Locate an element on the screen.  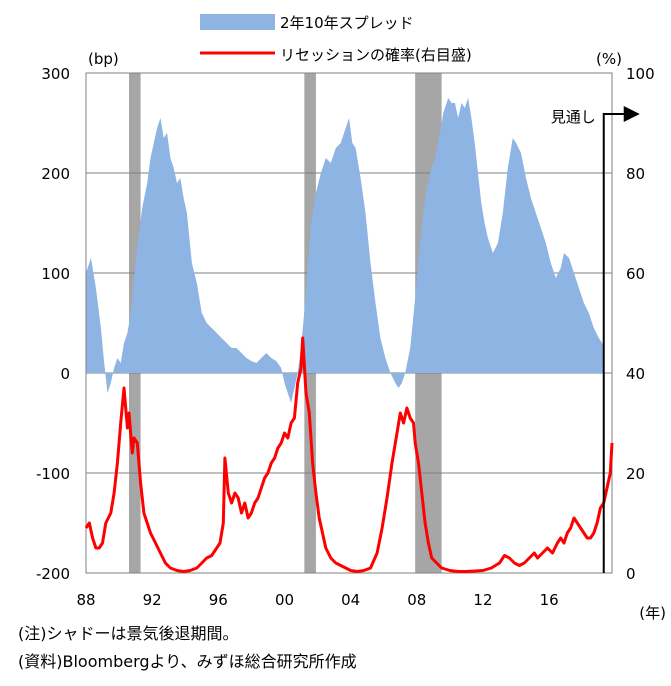
y-right-tick-1: 100 is located at coordinates (640, 74).